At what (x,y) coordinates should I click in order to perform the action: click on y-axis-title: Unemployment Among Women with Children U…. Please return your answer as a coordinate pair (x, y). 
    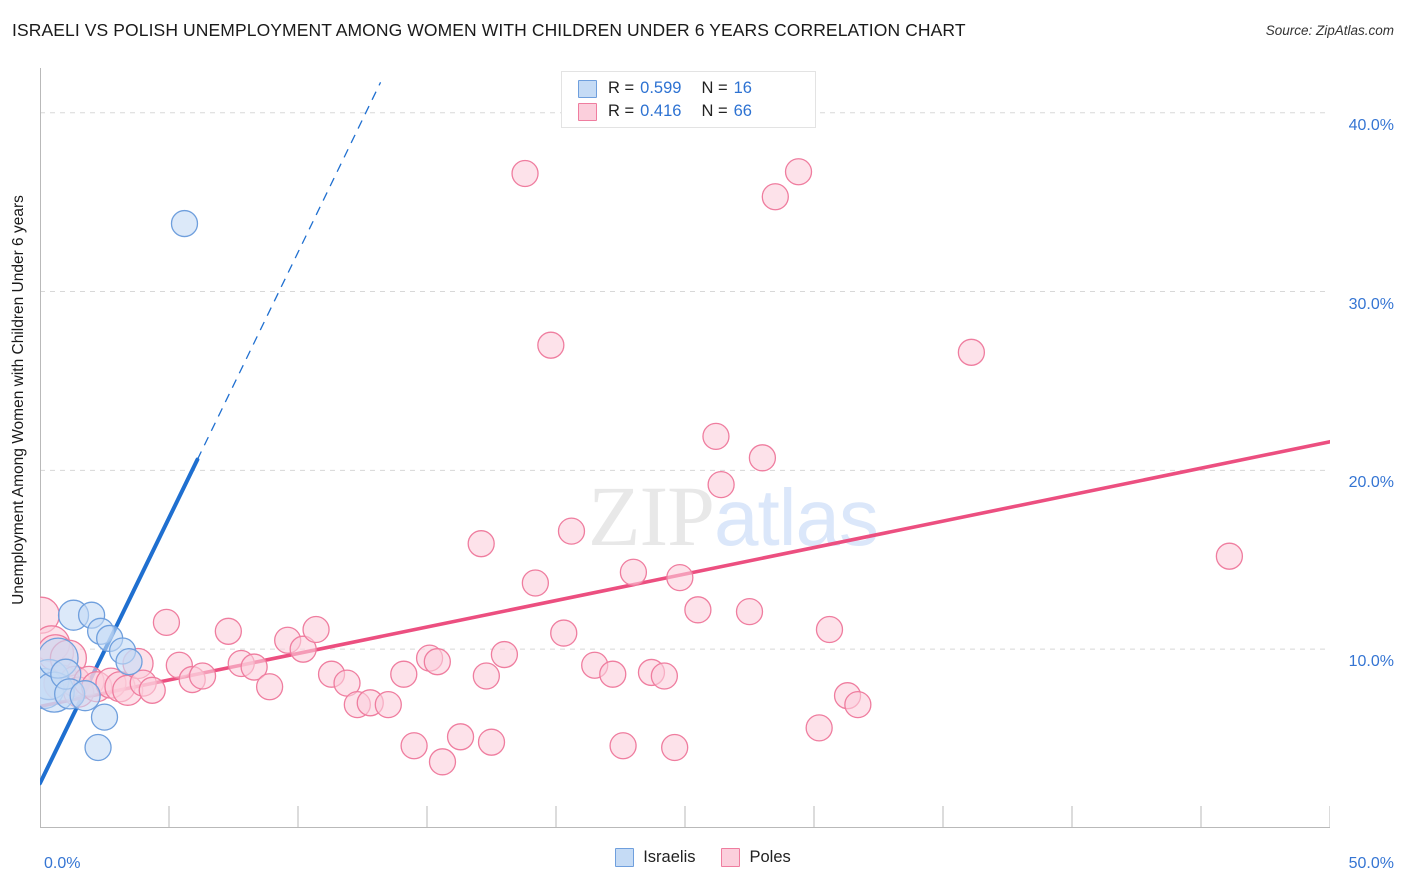
    Looking at the image, I should click on (18, 400).